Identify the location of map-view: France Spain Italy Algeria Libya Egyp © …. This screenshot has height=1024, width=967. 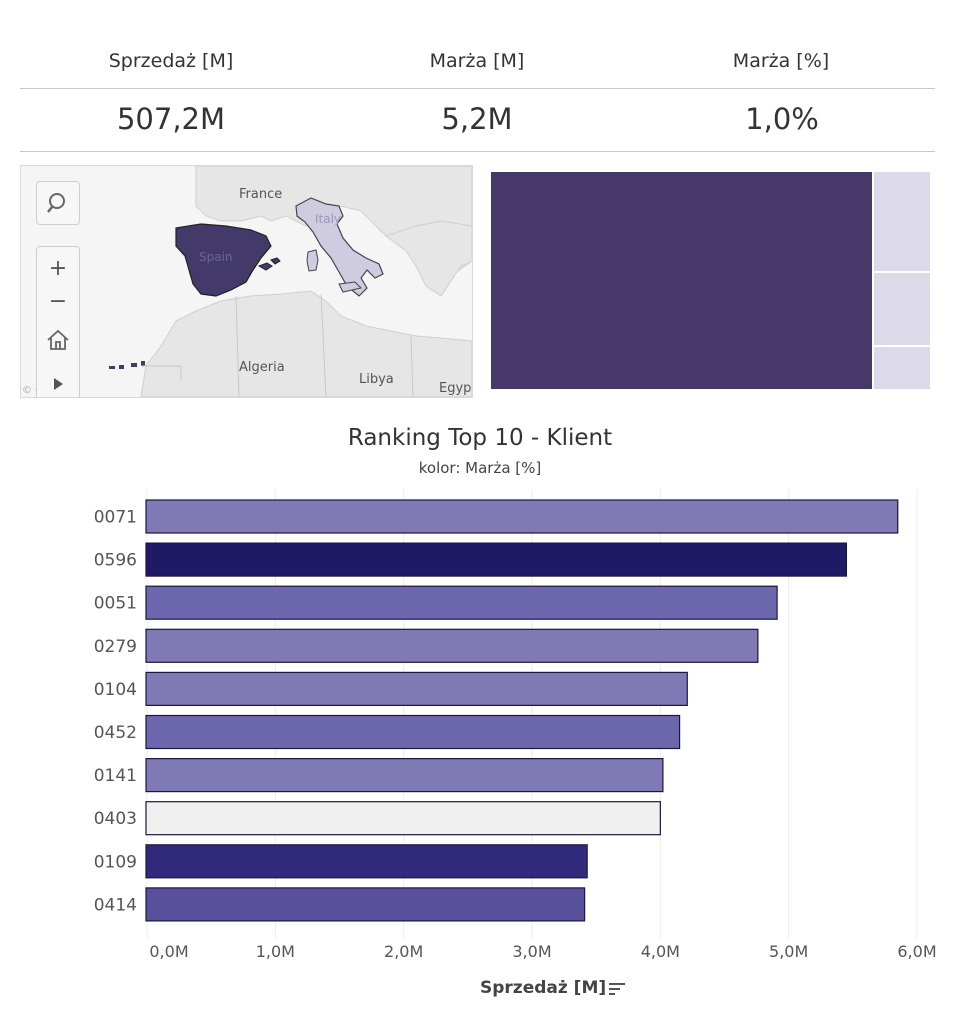
(246, 281).